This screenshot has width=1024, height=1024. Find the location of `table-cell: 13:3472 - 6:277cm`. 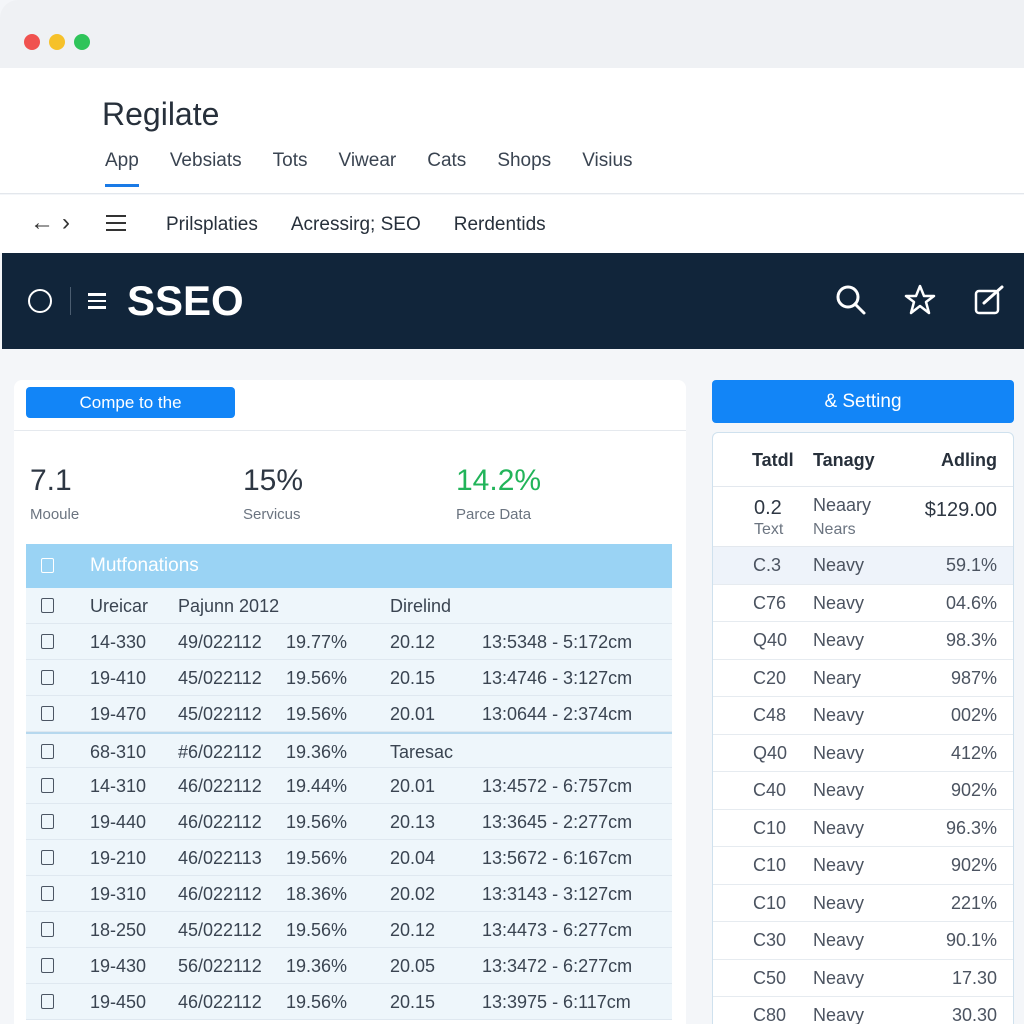

table-cell: 13:3472 - 6:277cm is located at coordinates (557, 966).